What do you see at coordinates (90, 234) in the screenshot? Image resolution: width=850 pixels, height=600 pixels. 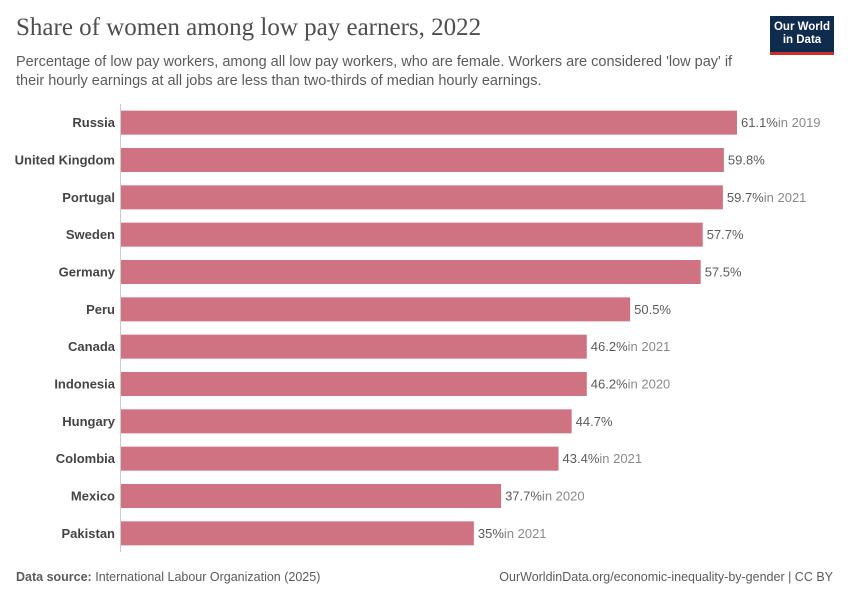 I see `category-label-sweden: Sweden` at bounding box center [90, 234].